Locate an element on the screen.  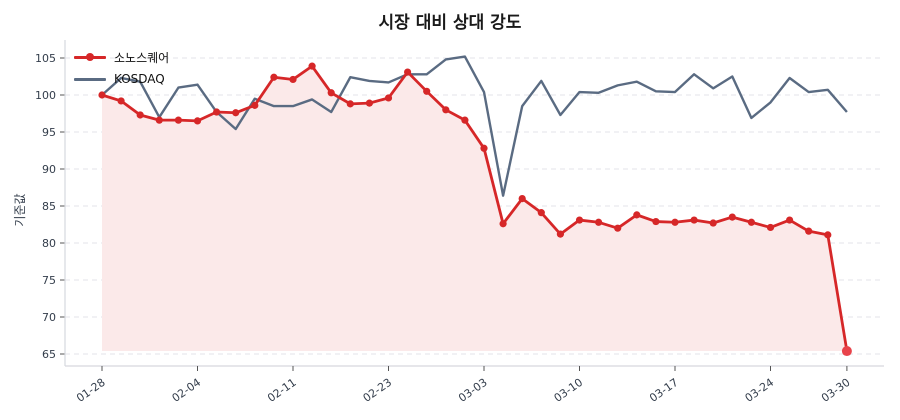
y-tick-label: 105 is located at coordinates (45, 58).